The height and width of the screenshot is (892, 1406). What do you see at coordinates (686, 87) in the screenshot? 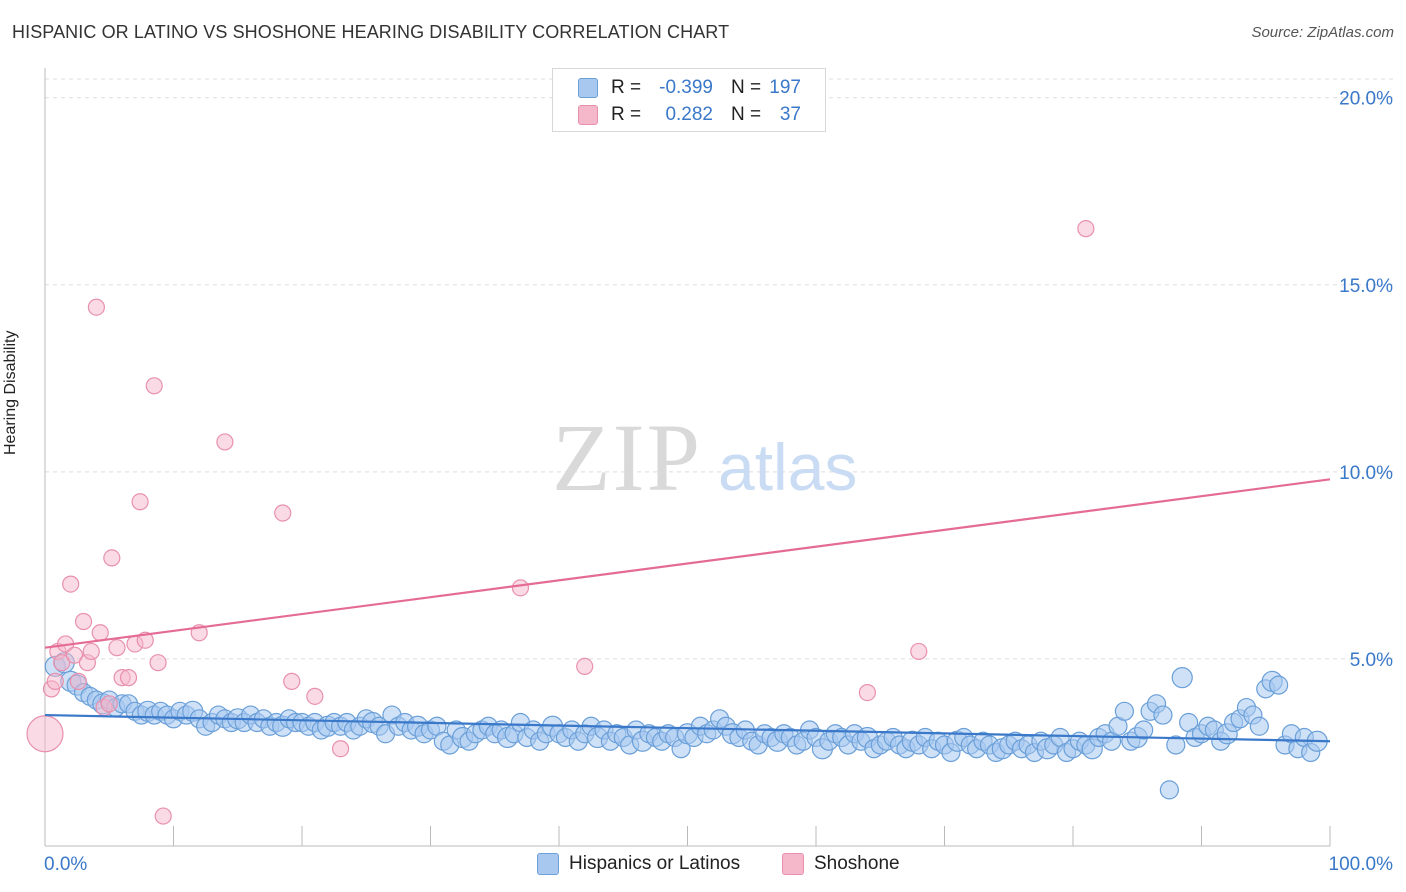
I see `legend-r-value: -0.399` at bounding box center [686, 87].